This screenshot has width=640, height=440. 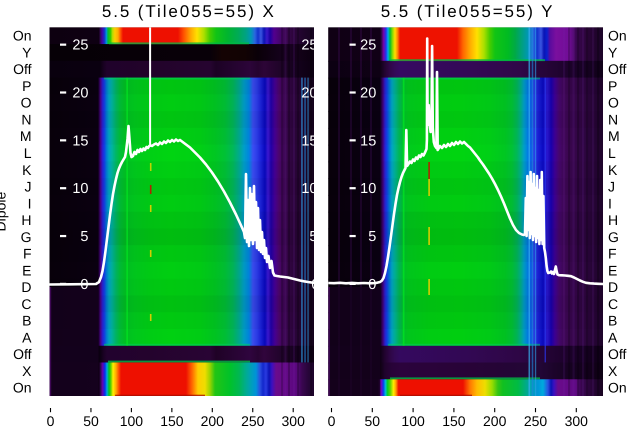 What do you see at coordinates (189, 11) in the screenshot?
I see `svg-text: 5.5 (Tile055=55) X` at bounding box center [189, 11].